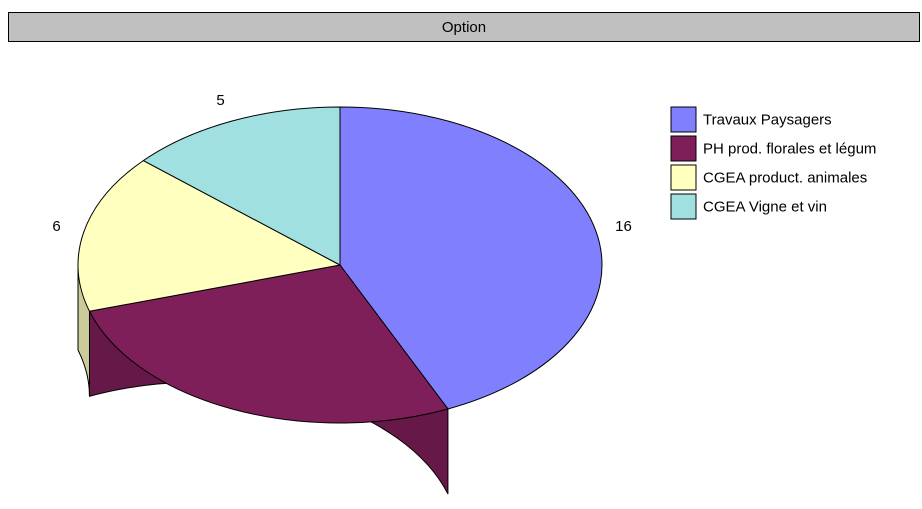 This screenshot has height=509, width=922. Describe the element at coordinates (220, 100) in the screenshot. I see `data-label-cgea-vigne-et-vin: 5` at that location.